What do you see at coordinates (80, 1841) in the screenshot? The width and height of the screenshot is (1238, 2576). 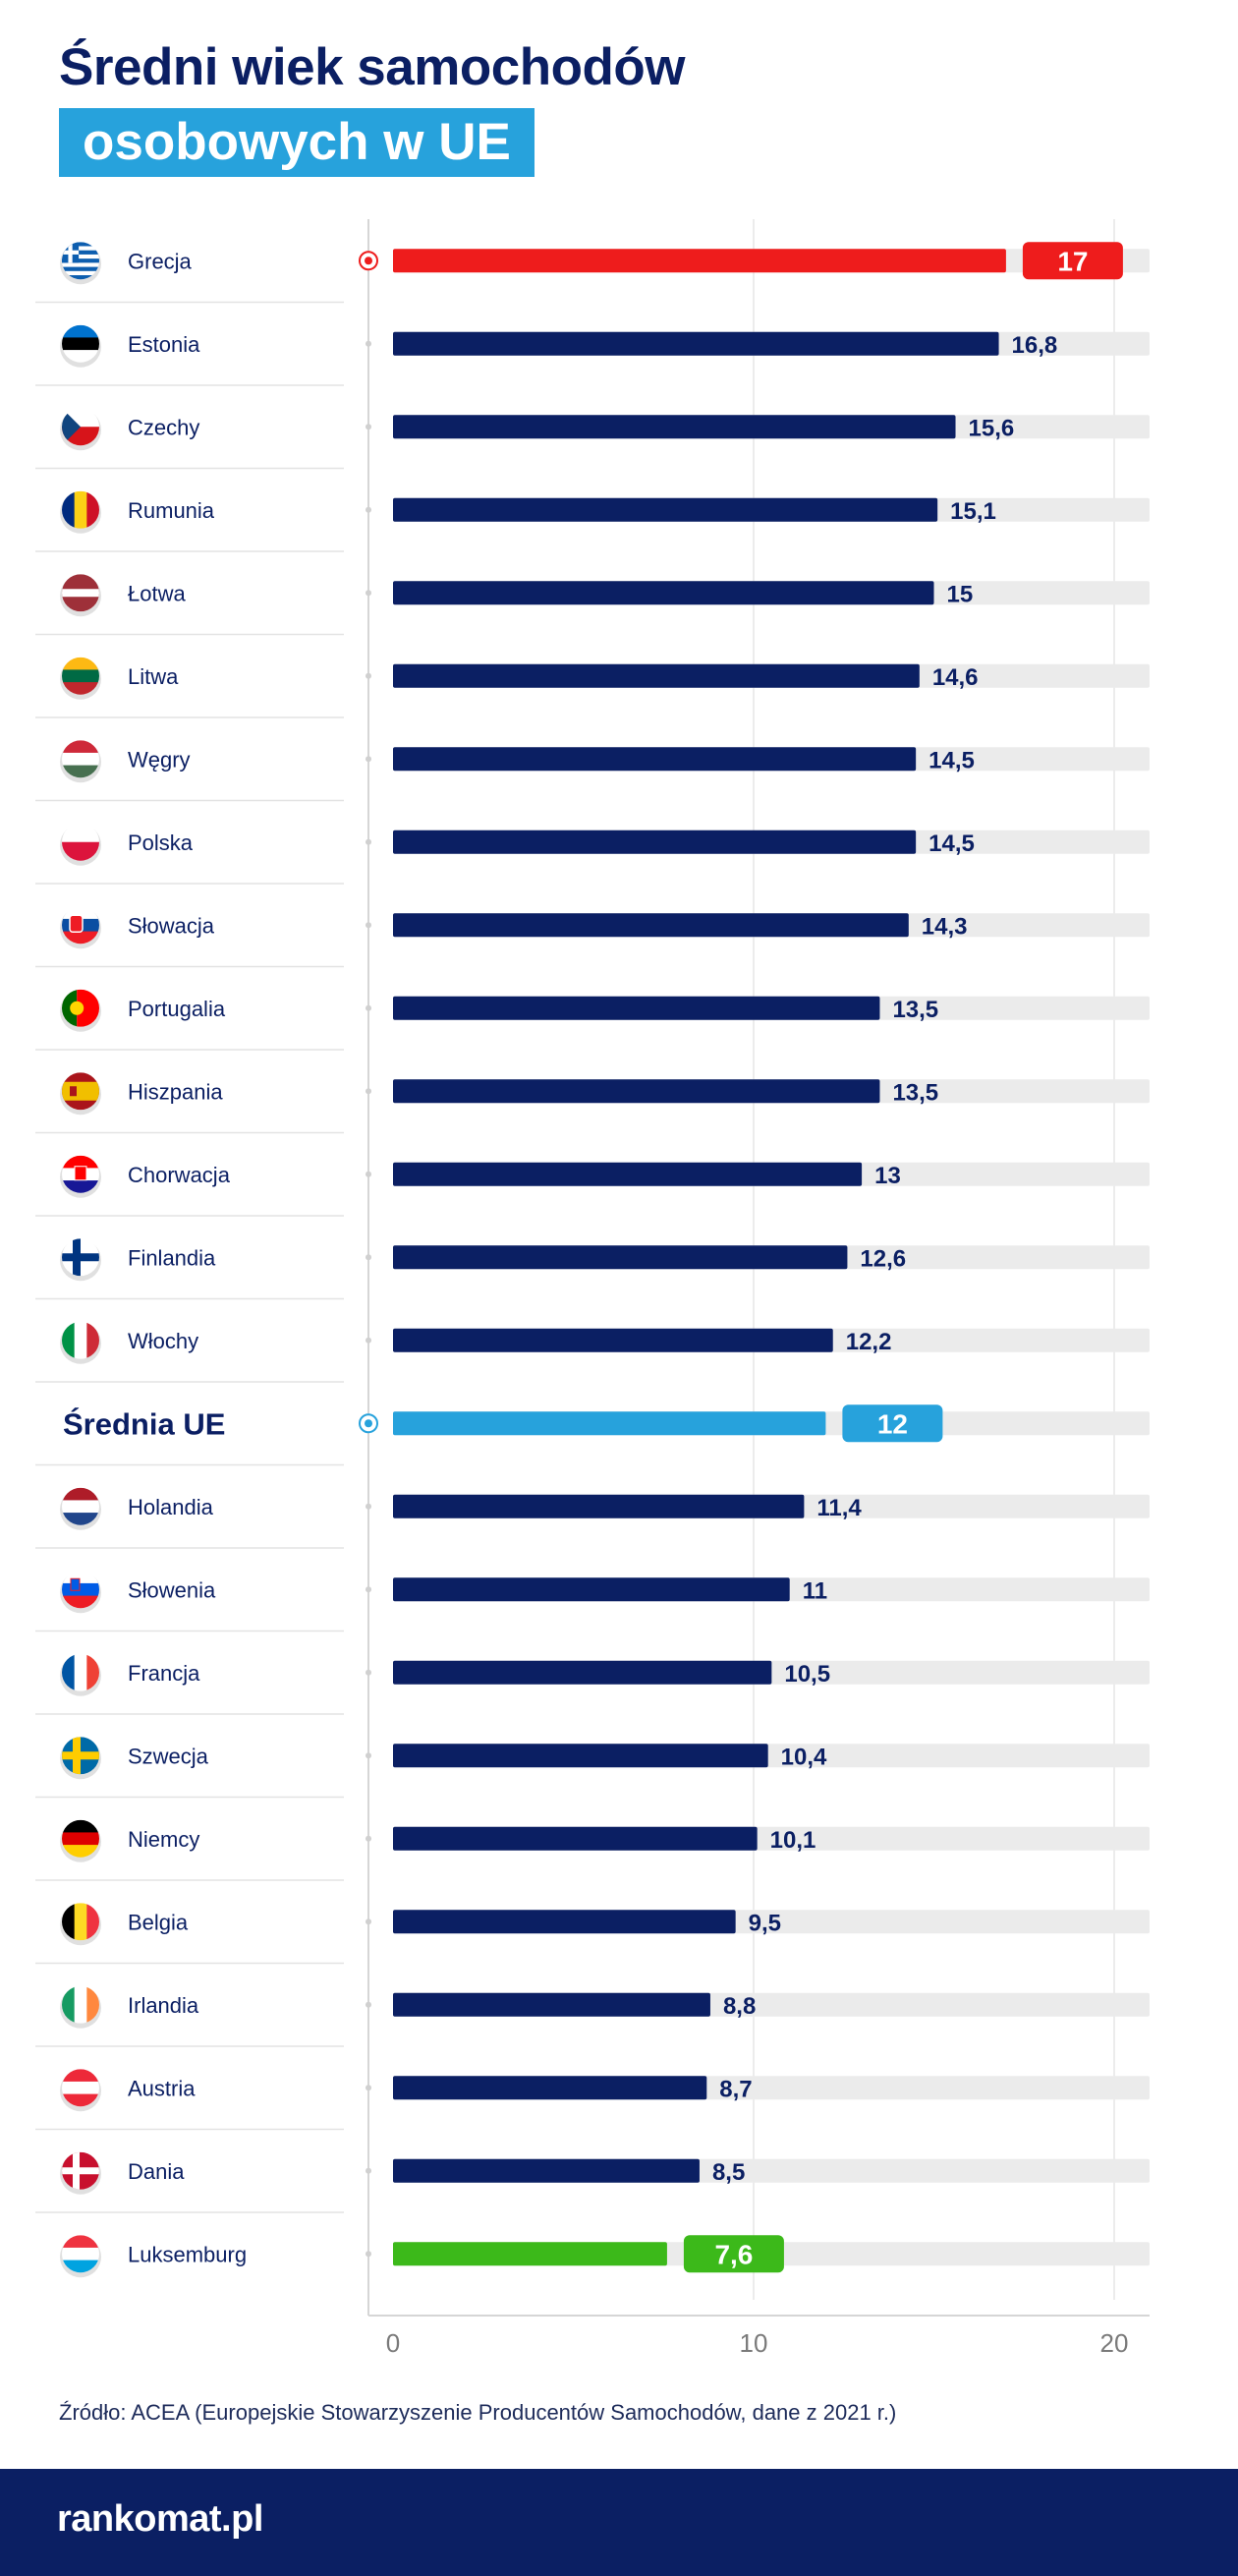 I see `flag-de-icon` at bounding box center [80, 1841].